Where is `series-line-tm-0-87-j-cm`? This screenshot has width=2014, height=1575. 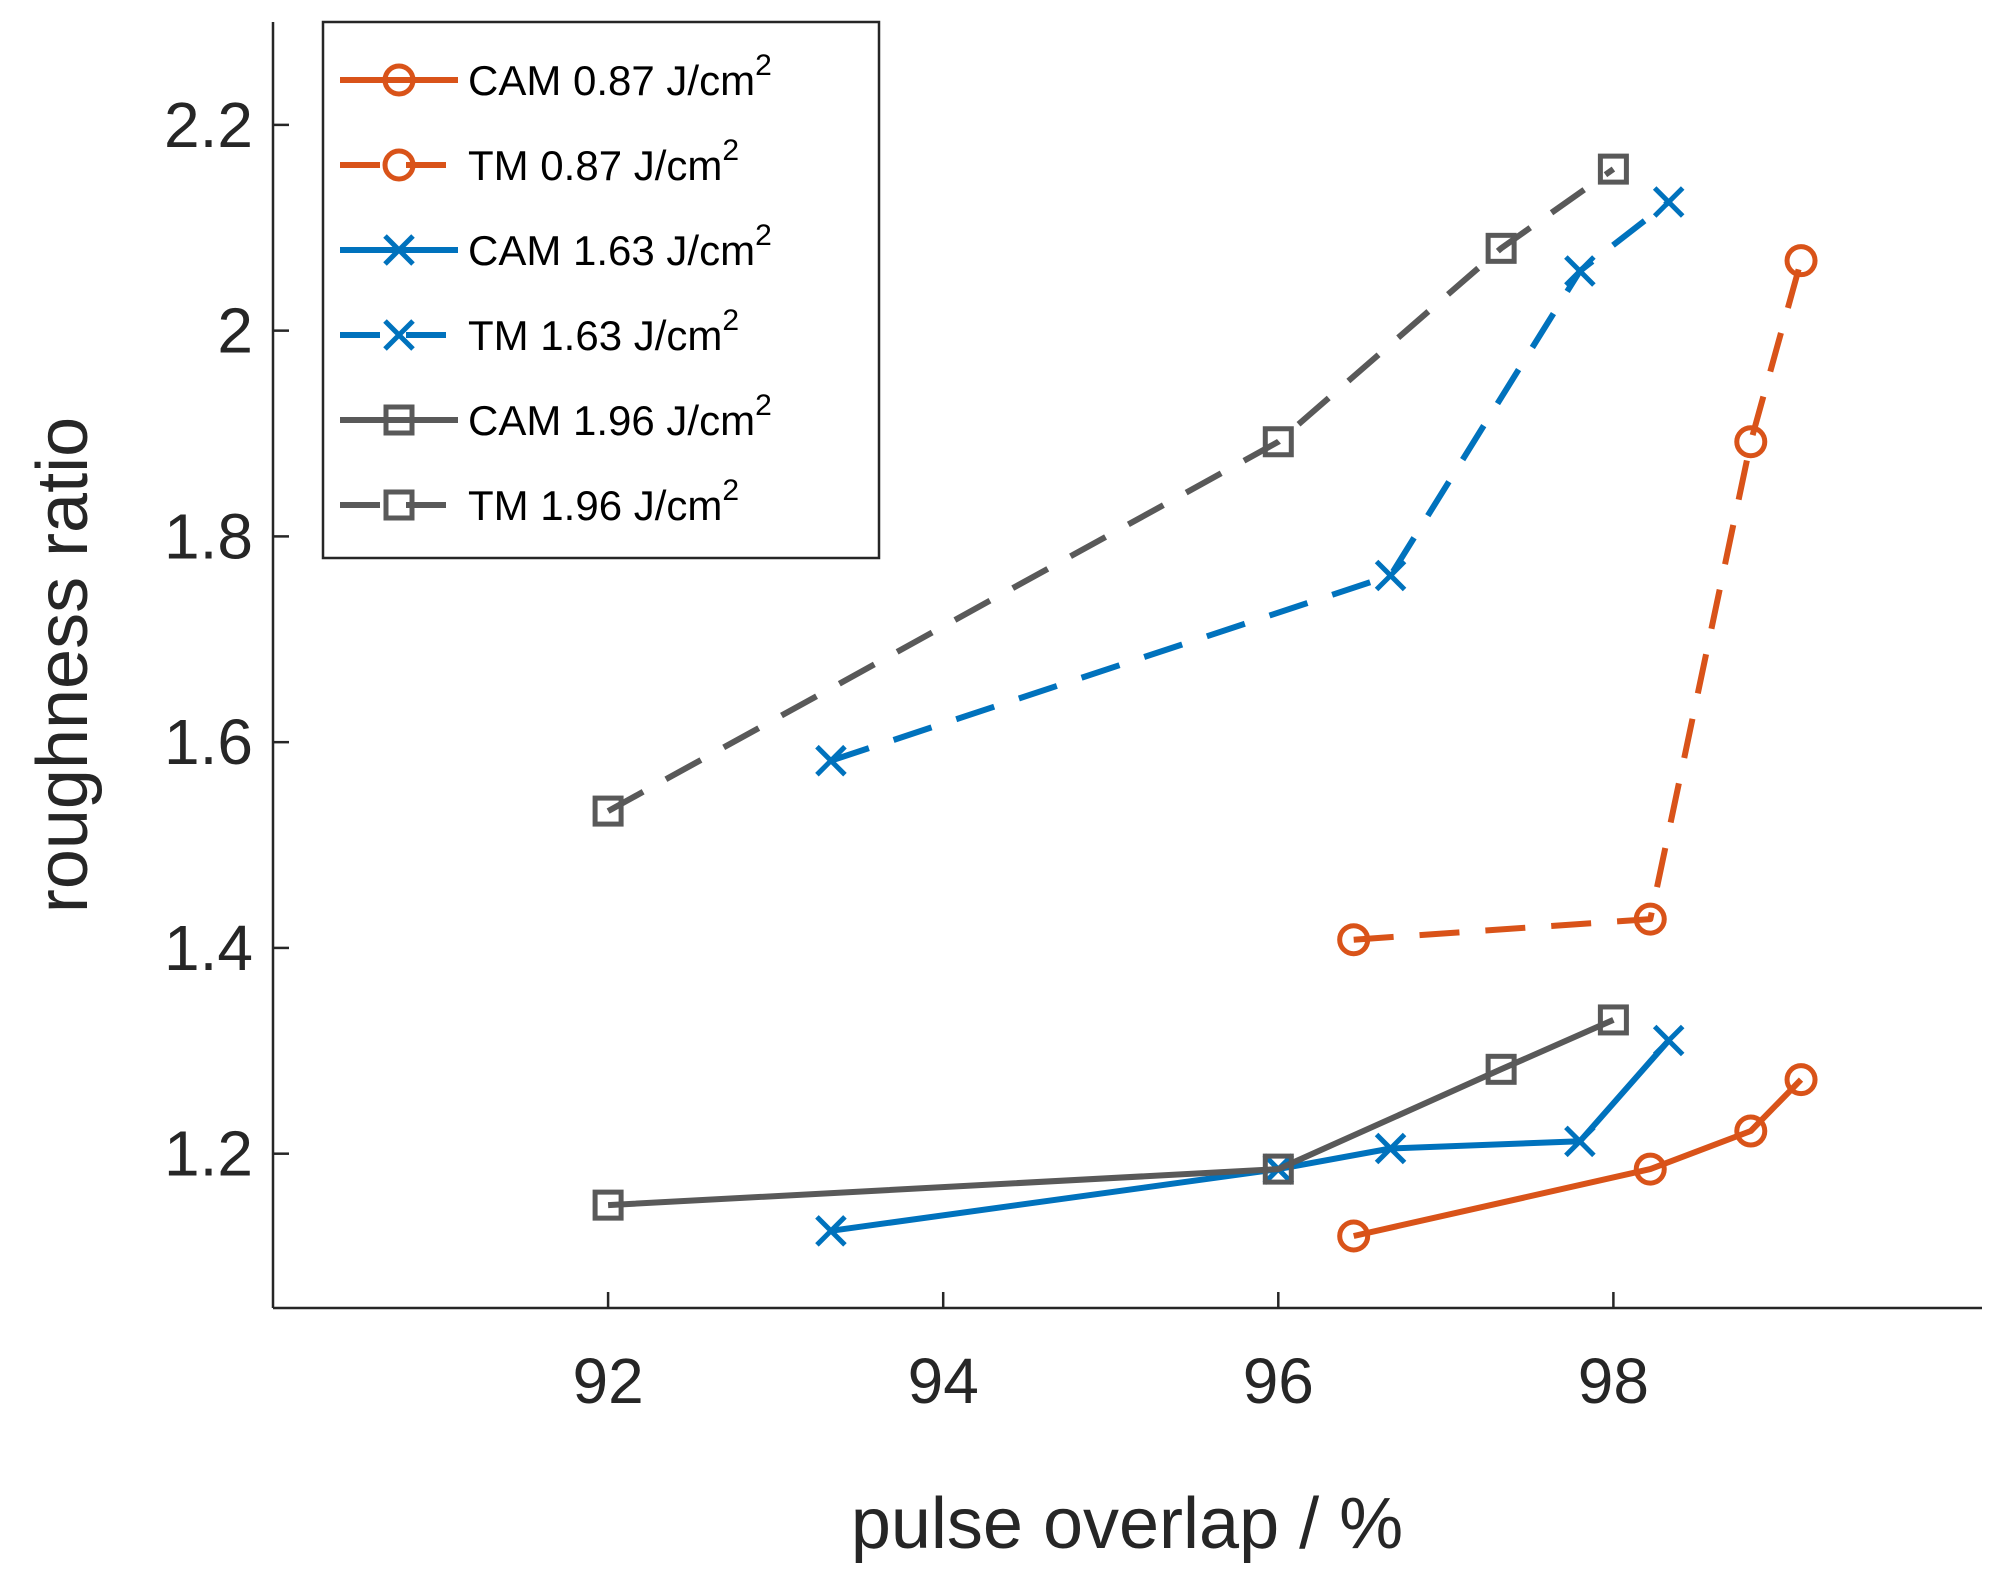
series-line-tm-0-87-j-cm is located at coordinates (1578, 601).